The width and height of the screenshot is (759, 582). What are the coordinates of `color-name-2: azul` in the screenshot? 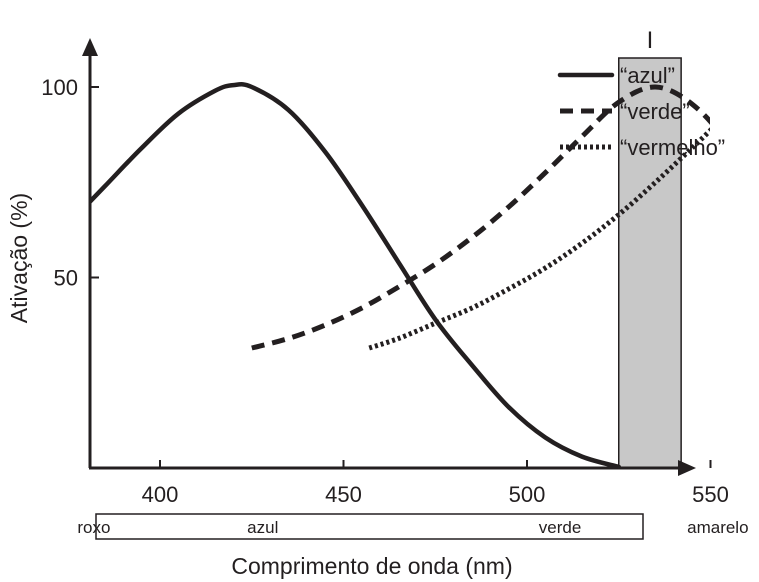 It's located at (262, 527).